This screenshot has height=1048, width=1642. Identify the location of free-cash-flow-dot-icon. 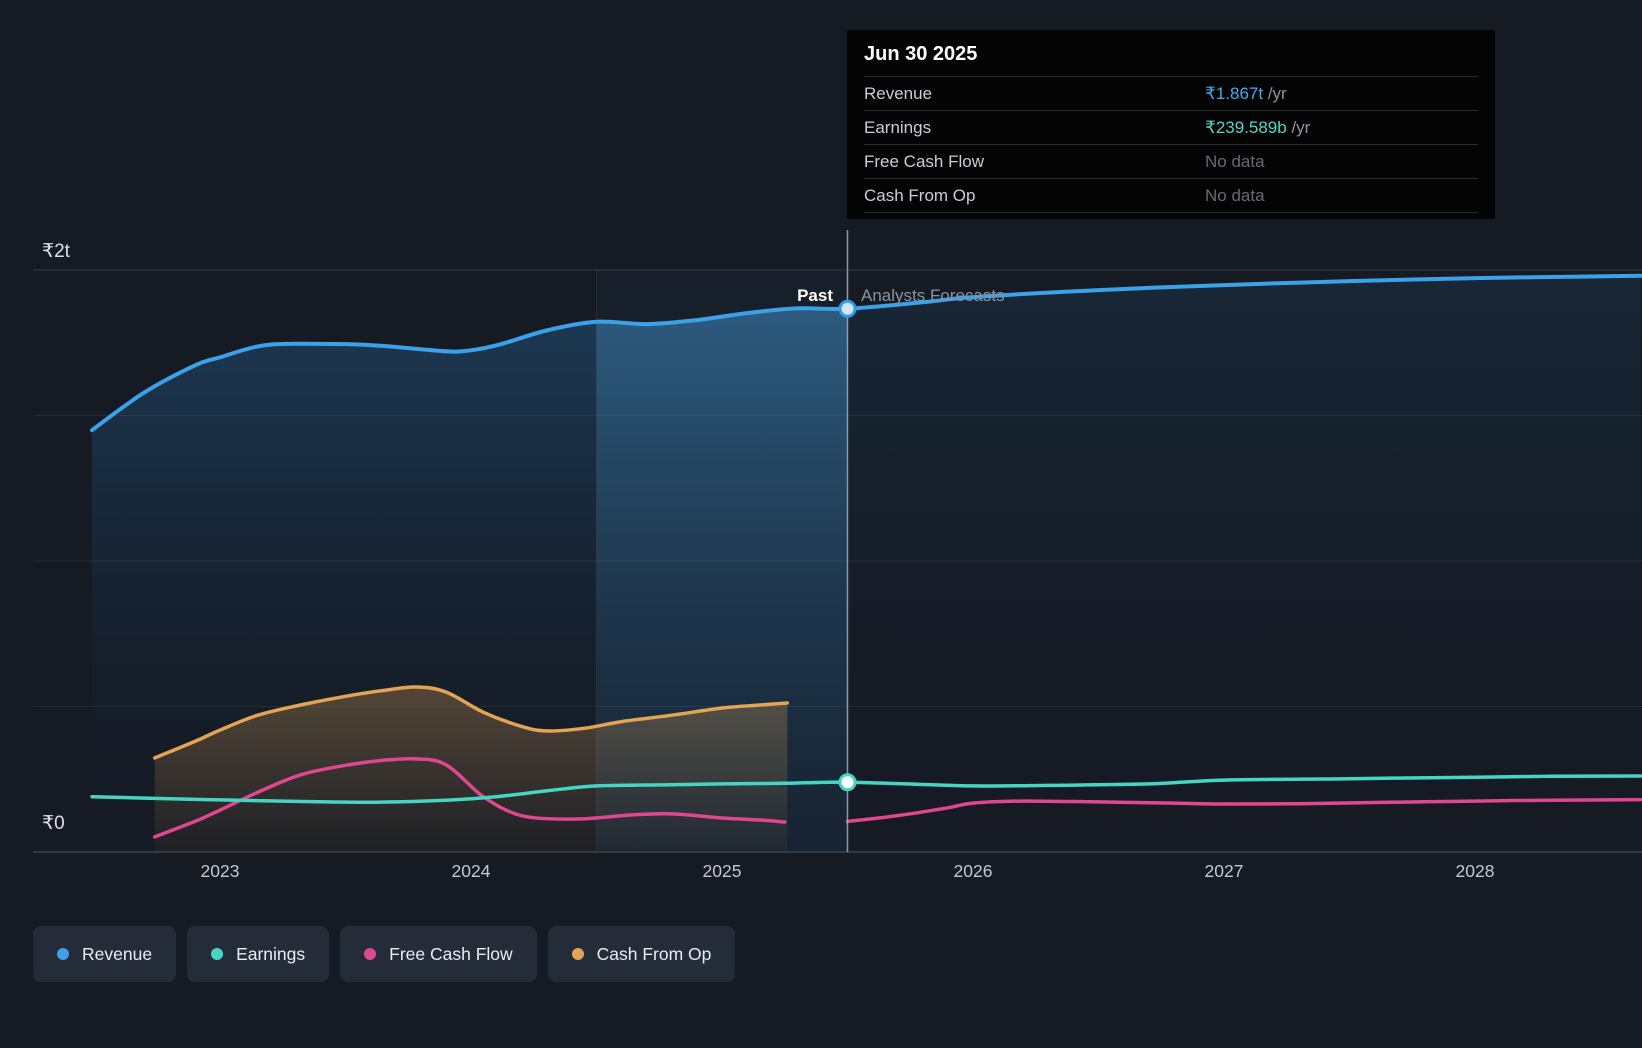
(370, 954).